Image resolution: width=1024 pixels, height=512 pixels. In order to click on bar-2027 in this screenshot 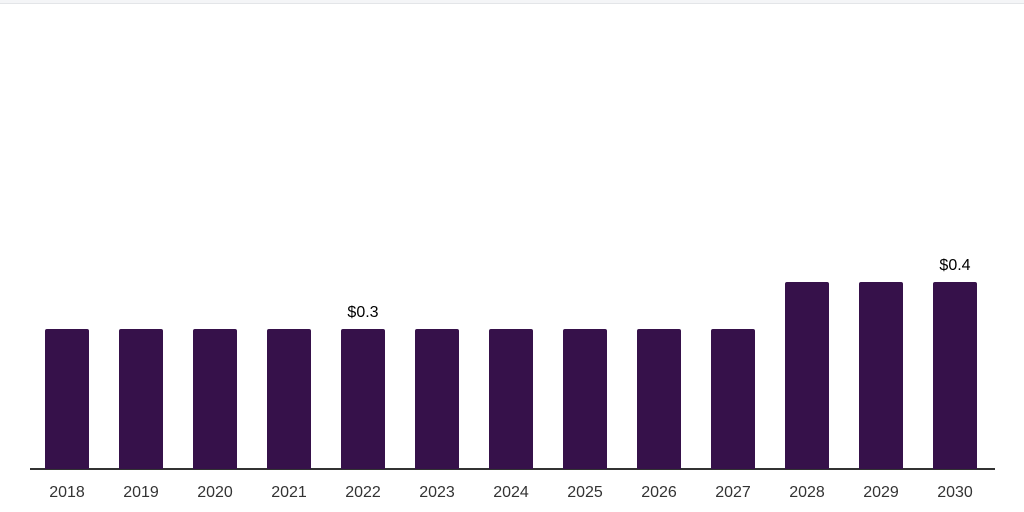, I will do `click(733, 399)`.